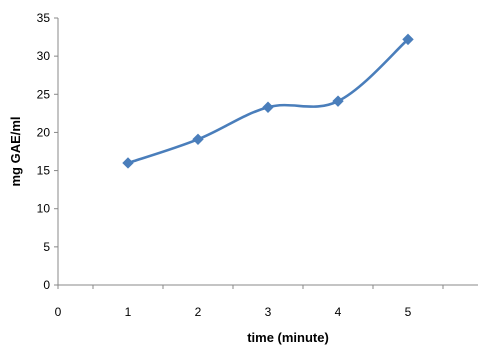 The height and width of the screenshot is (347, 497). I want to click on y-tick-label: 0, so click(46, 285).